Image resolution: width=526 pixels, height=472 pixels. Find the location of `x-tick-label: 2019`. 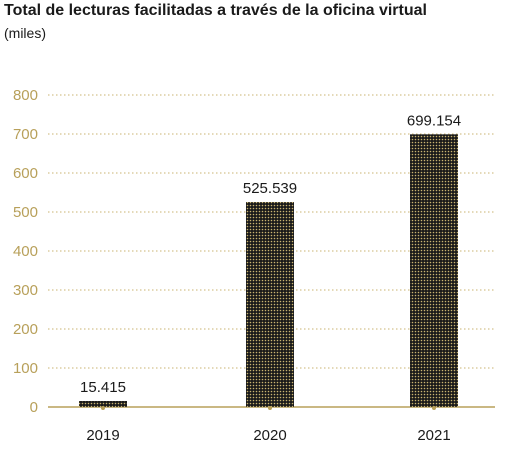

x-tick-label: 2019 is located at coordinates (102, 435).